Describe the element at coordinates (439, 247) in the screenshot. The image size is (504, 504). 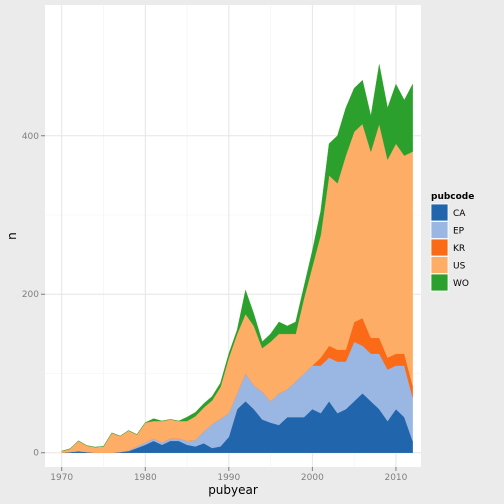
I see `legend-key-kr` at that location.